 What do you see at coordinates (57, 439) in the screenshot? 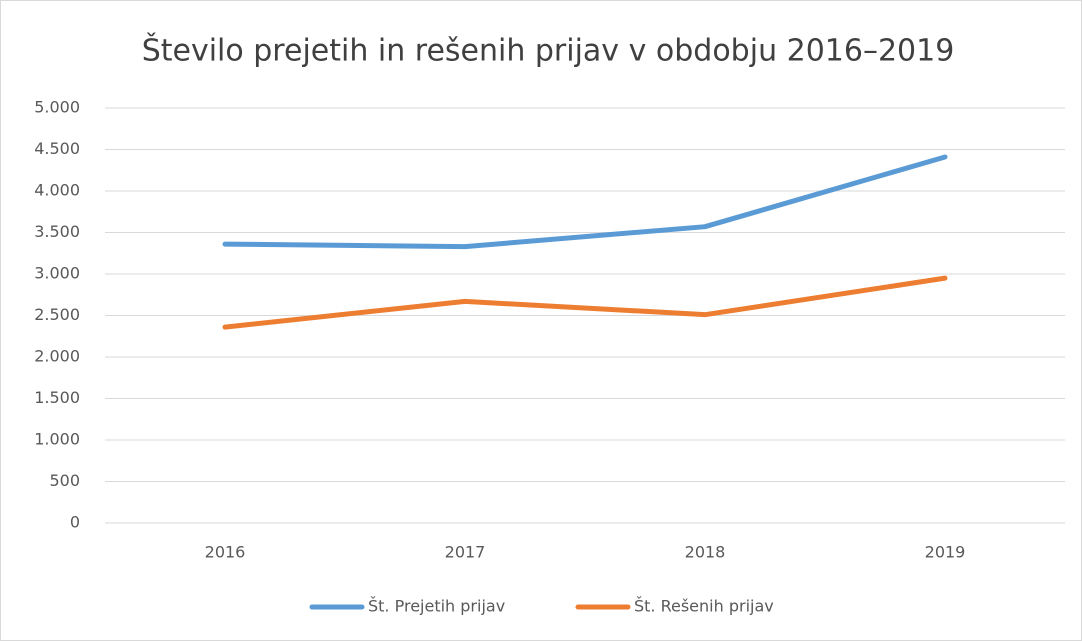
I see `y-tick-label: 1.000` at bounding box center [57, 439].